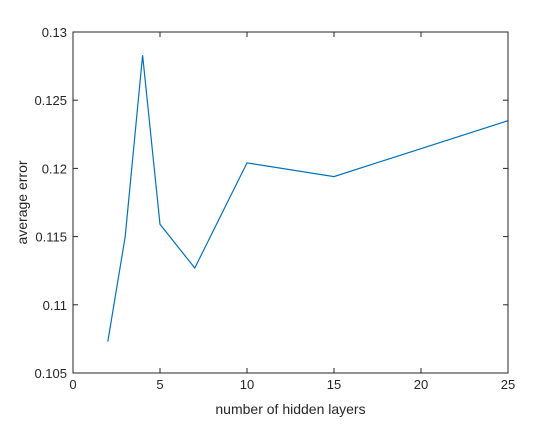  I want to click on x-tick-label: 15, so click(334, 384).